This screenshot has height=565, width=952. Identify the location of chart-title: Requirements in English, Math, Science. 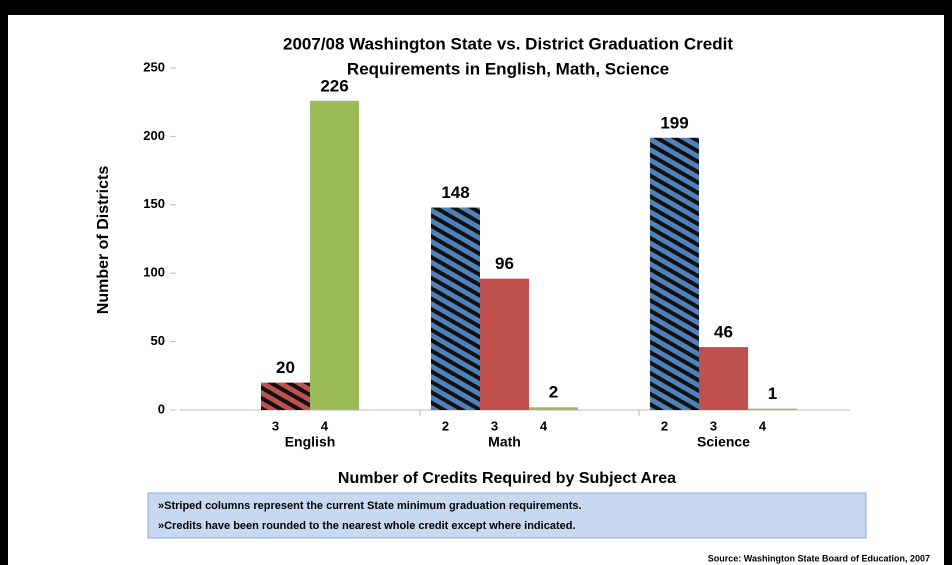
(508, 68).